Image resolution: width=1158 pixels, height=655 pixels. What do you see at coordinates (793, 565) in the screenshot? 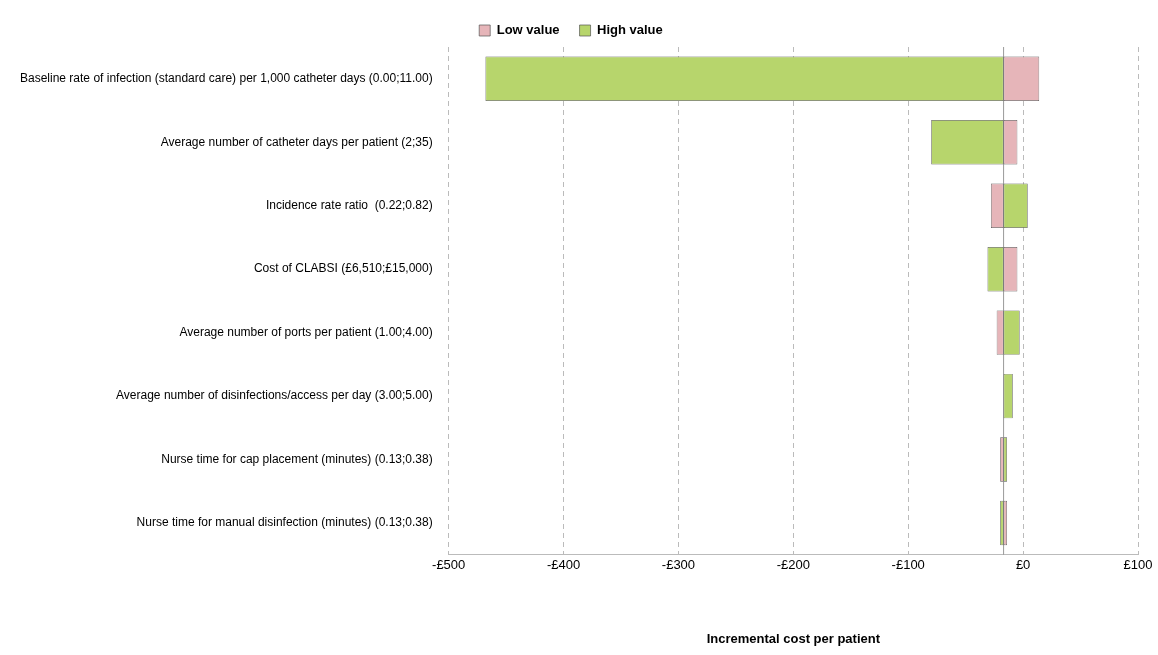
I see `x-tick-label: -£200` at bounding box center [793, 565].